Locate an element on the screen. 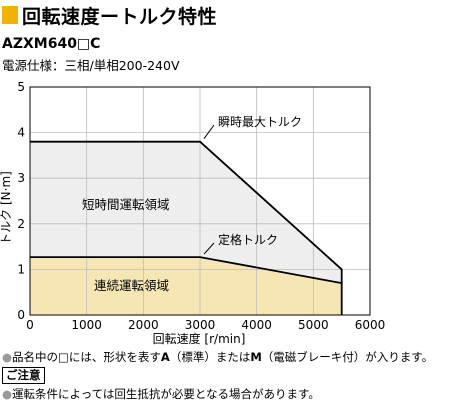 The image size is (472, 404). x-axis-label: 回転速度 [r/min] is located at coordinates (199, 338).